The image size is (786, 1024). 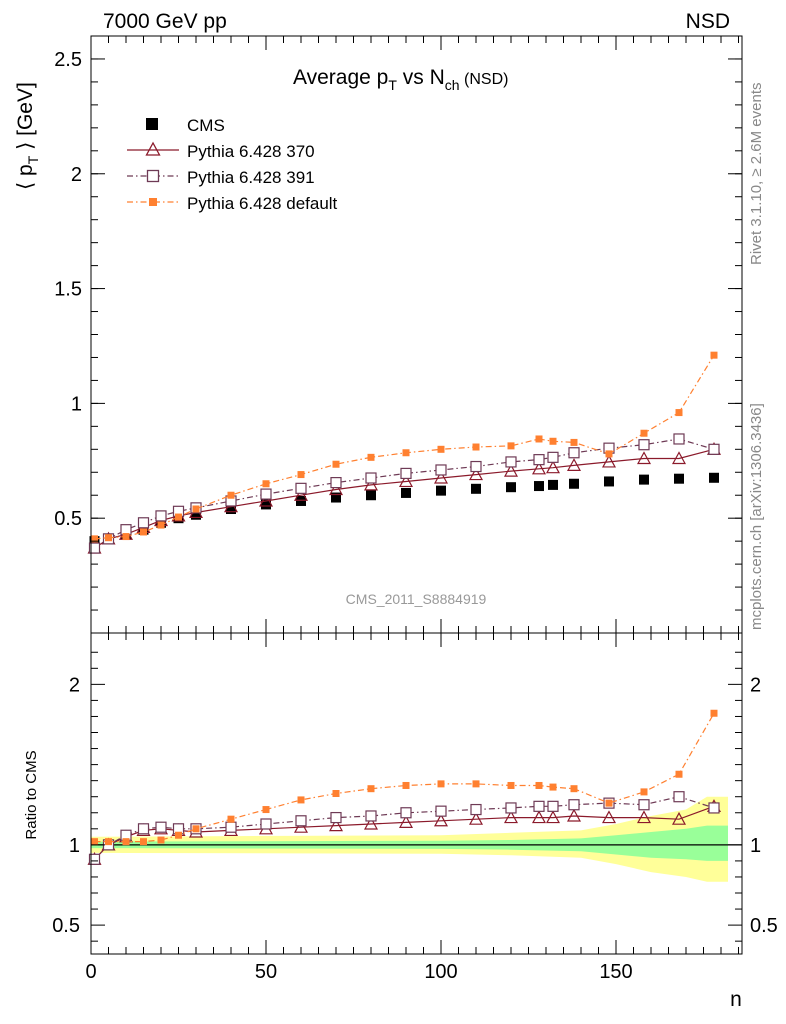 I want to click on ratio-ytick-label: 1, so click(x=74, y=846).